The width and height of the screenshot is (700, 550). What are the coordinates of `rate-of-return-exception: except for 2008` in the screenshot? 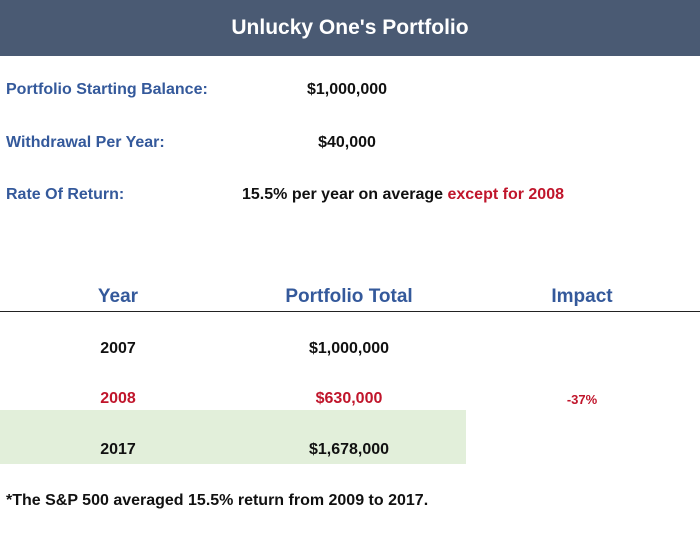 It's located at (505, 194).